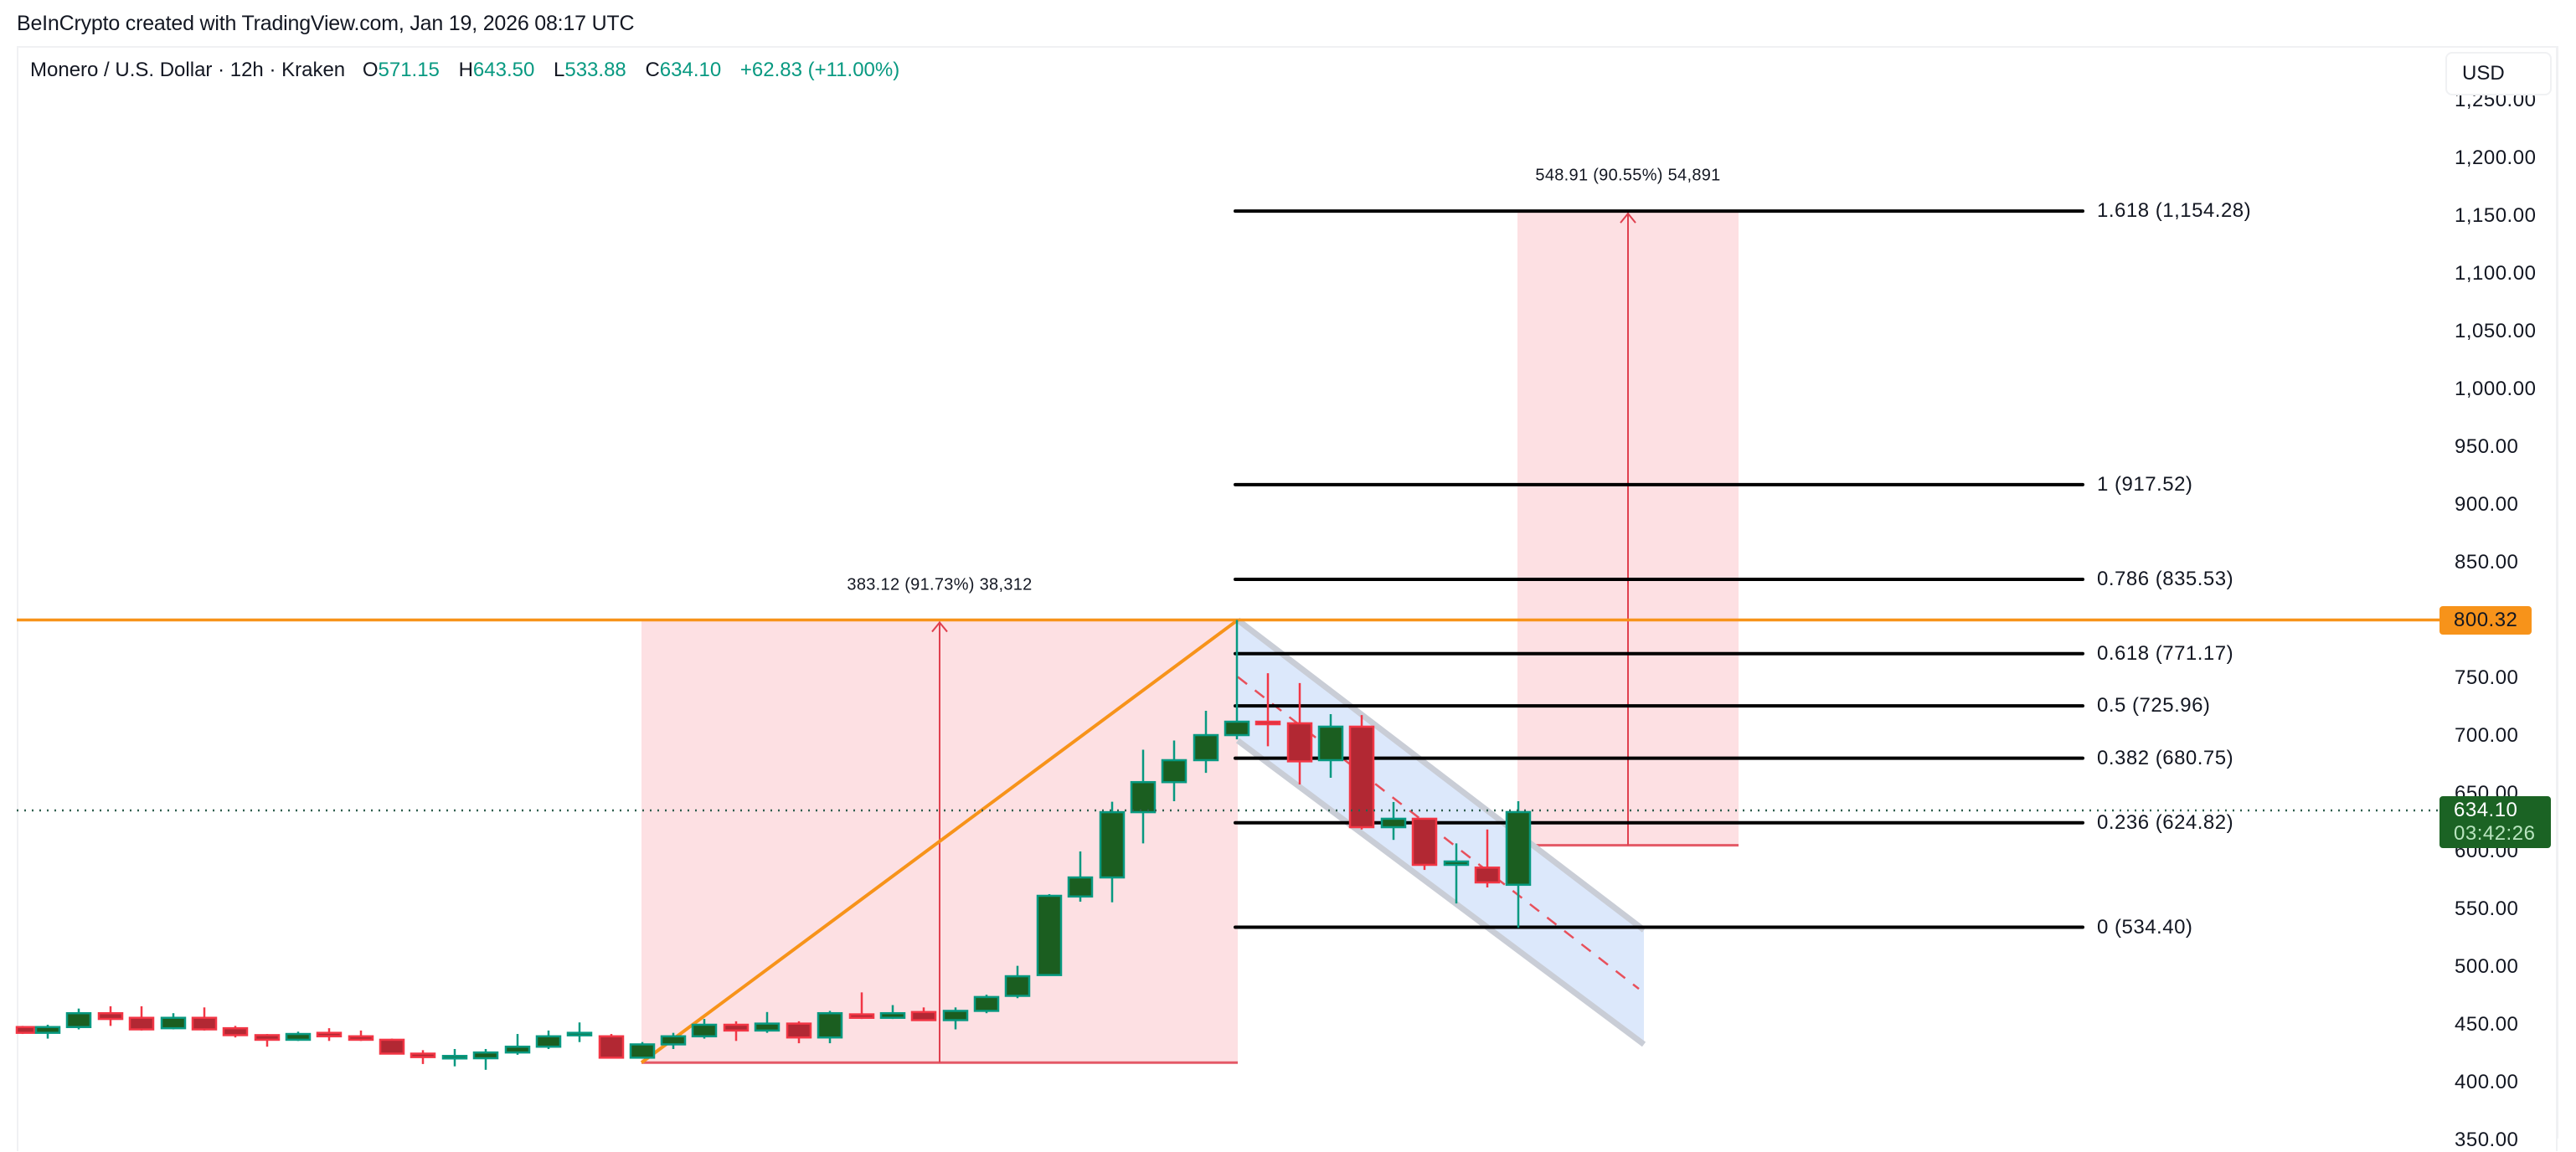  Describe the element at coordinates (690, 70) in the screenshot. I see `close-value: 634.10` at that location.